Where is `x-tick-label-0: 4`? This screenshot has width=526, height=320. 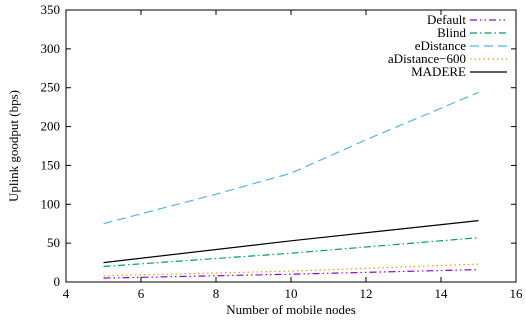 x-tick-label-0: 4 is located at coordinates (66, 293).